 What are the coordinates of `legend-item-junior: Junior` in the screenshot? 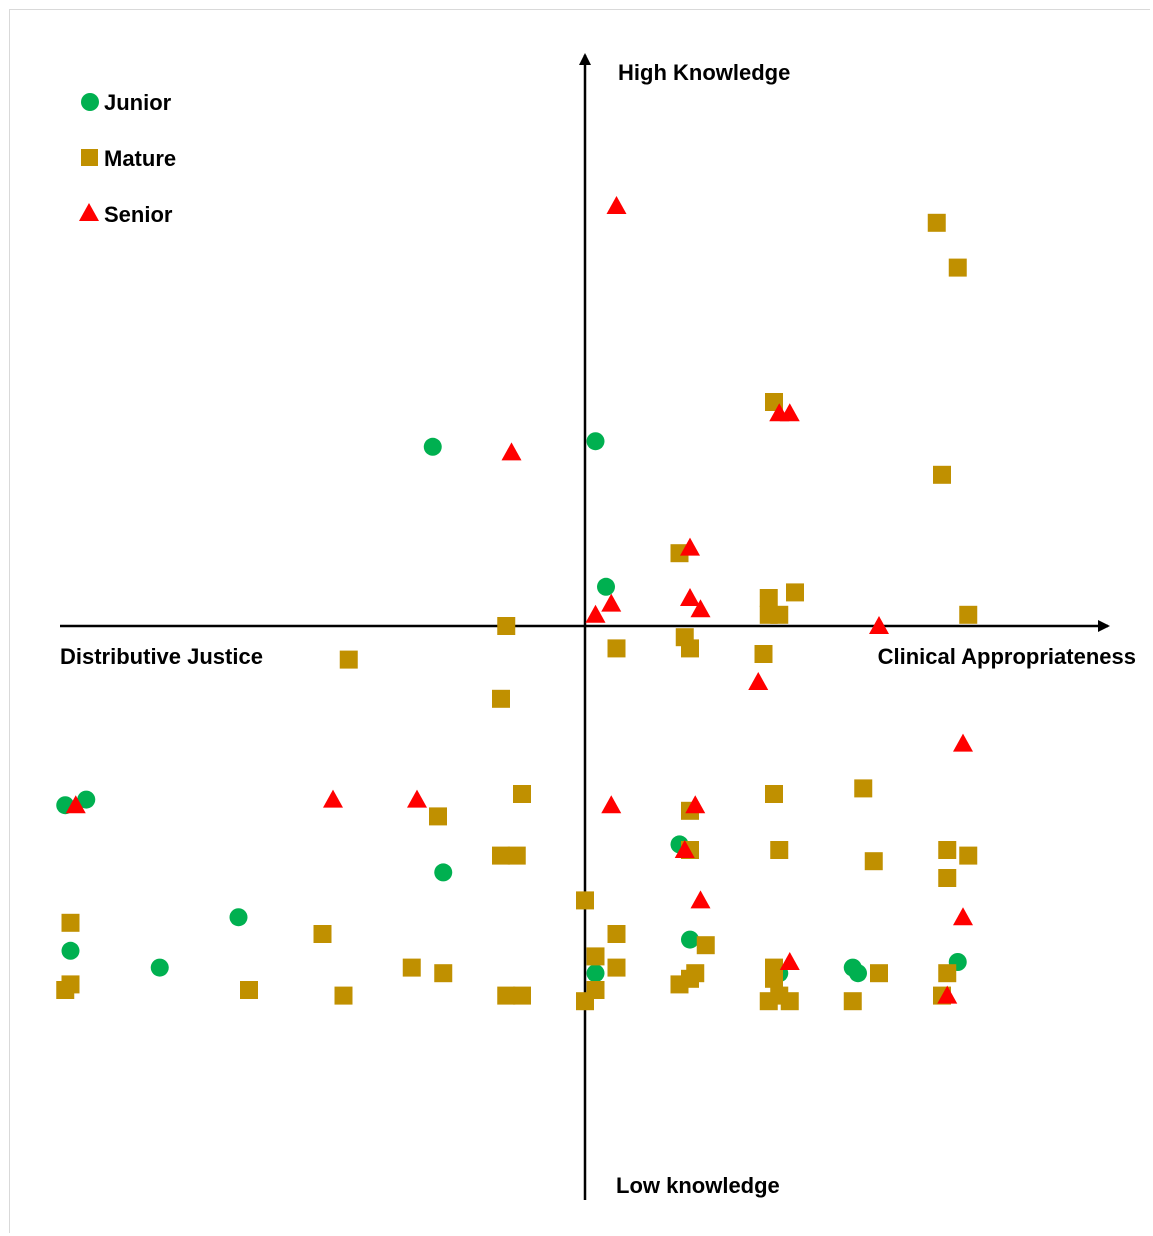 It's located at (126, 102).